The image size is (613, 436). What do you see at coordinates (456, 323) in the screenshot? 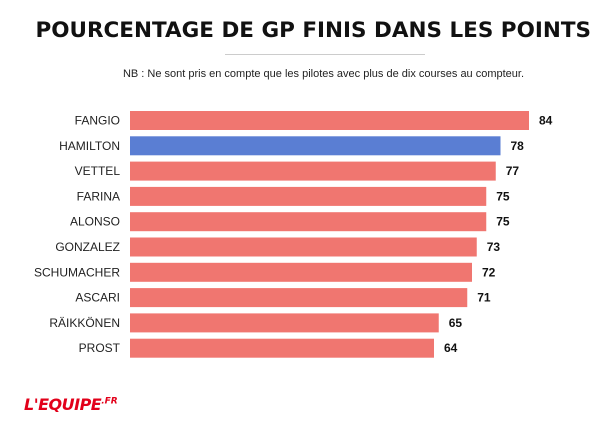
I see `value-label-raikkonen: 65` at bounding box center [456, 323].